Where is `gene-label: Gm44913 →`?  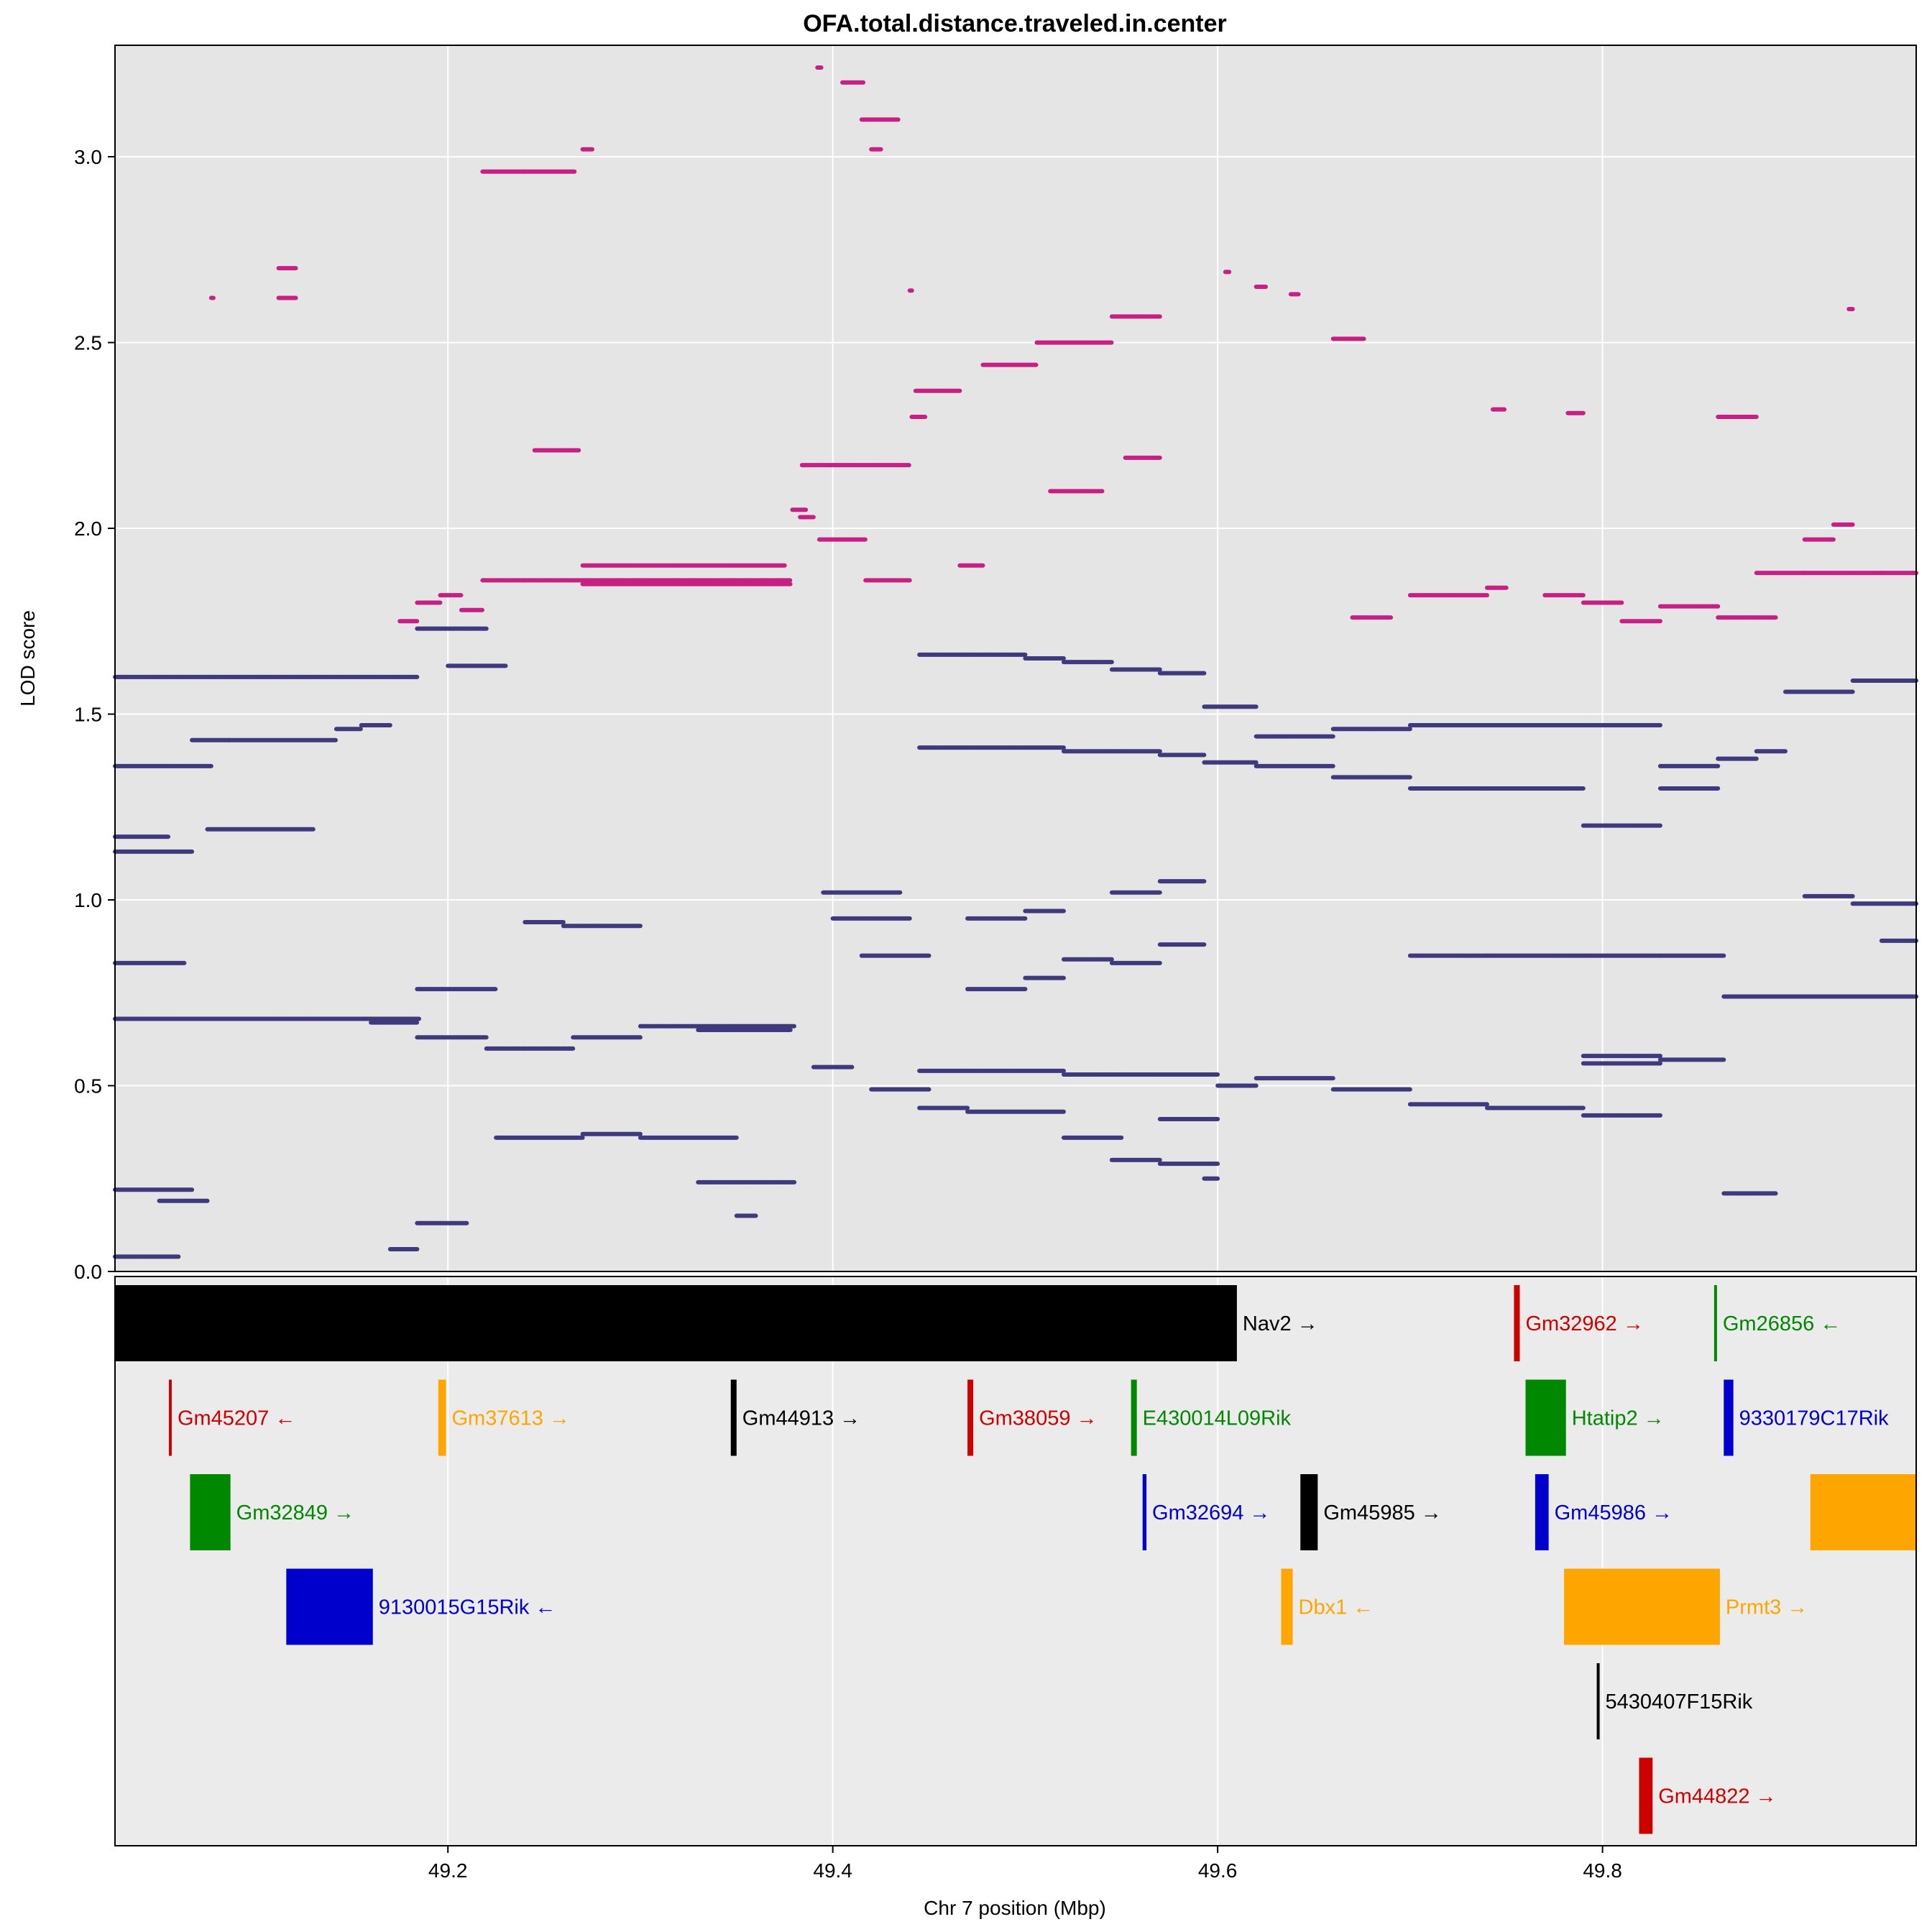
gene-label: Gm44913 → is located at coordinates (801, 1418).